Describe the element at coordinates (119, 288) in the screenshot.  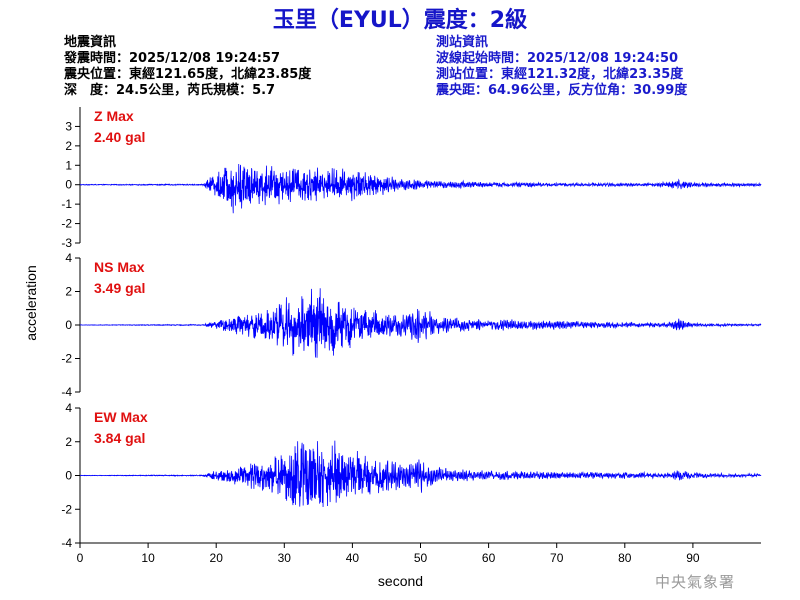
I see `max-value-ns: 3.49 gal` at that location.